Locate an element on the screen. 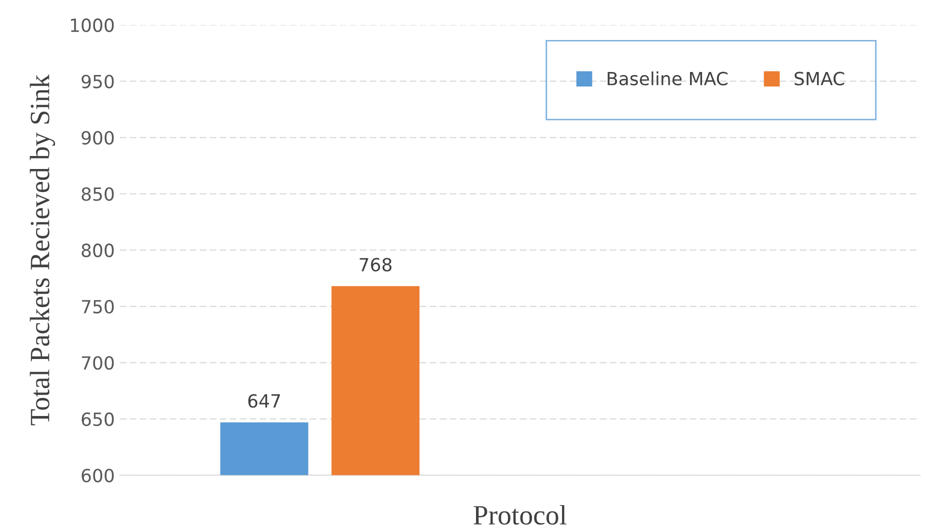 This screenshot has height=531, width=936. y-tick-label: 700 is located at coordinates (98, 363).